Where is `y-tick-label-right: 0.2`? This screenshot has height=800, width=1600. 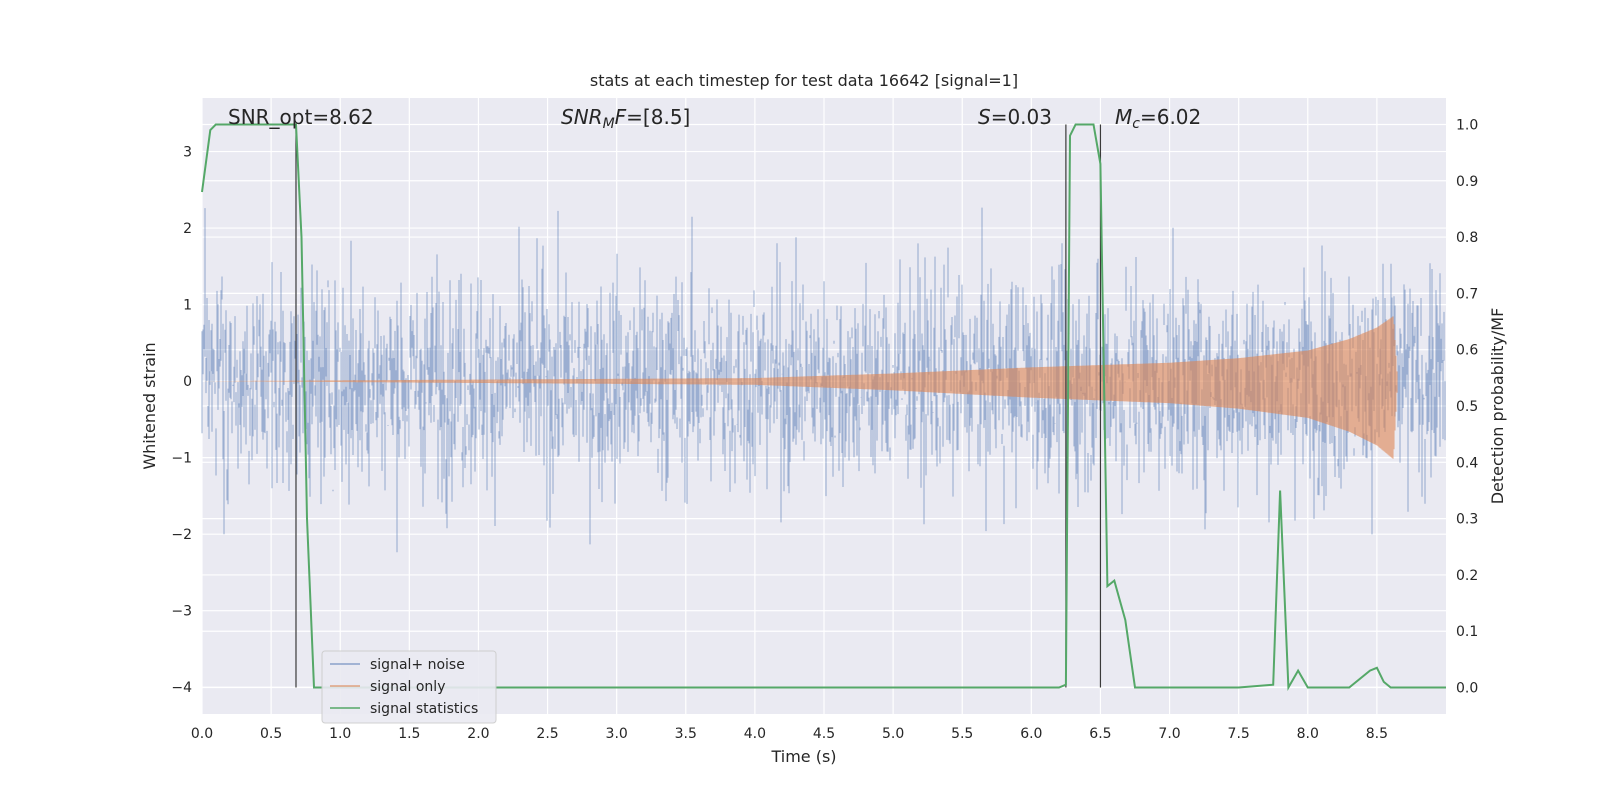
y-tick-label-right: 0.2 is located at coordinates (1467, 576).